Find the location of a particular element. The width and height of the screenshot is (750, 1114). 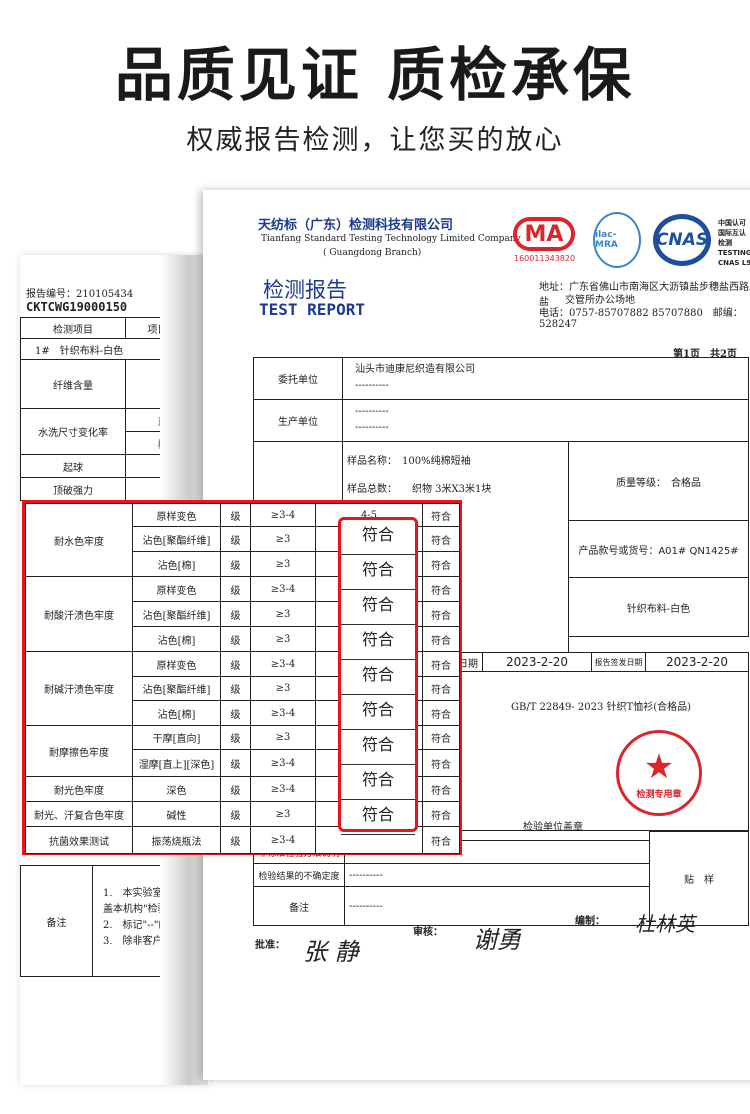

test-item: 耐水色牢度 is located at coordinates (79, 540).